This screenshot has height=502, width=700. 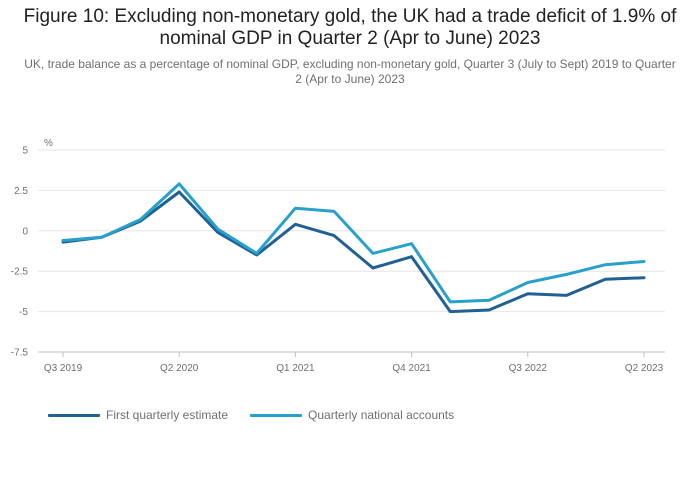 What do you see at coordinates (25, 231) in the screenshot?
I see `y-tick-label: 0` at bounding box center [25, 231].